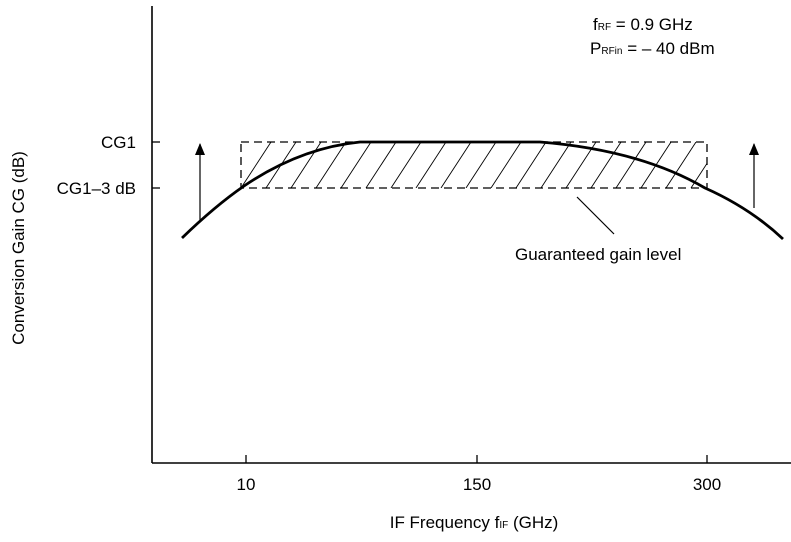 Image resolution: width=791 pixels, height=542 pixels. I want to click on y-level-cg1-3db: CG1–3 dB, so click(96, 188).